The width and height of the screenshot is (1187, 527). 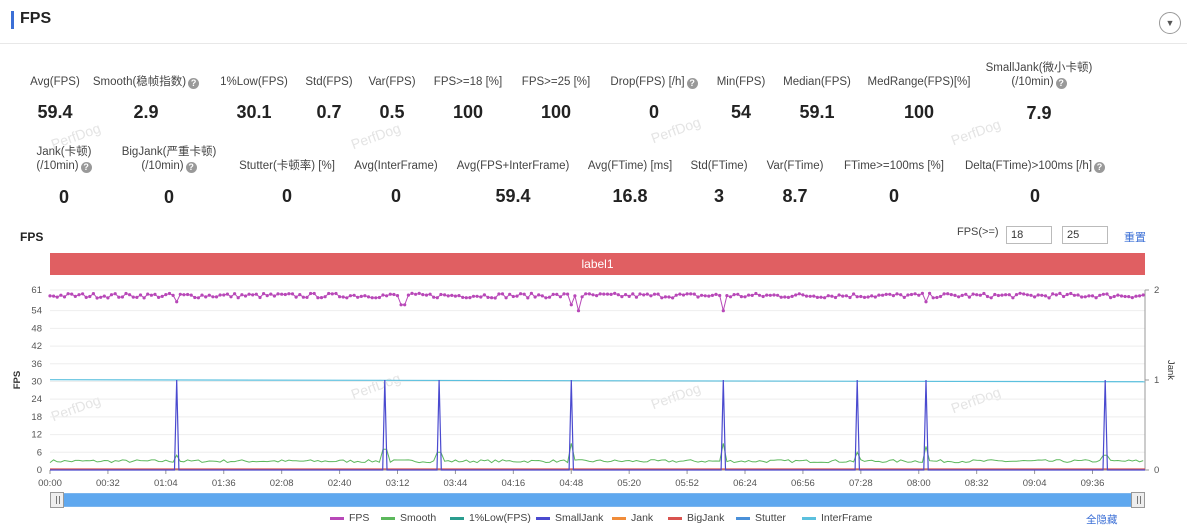 I want to click on metric-label-unit: (/10min), so click(x=57, y=166).